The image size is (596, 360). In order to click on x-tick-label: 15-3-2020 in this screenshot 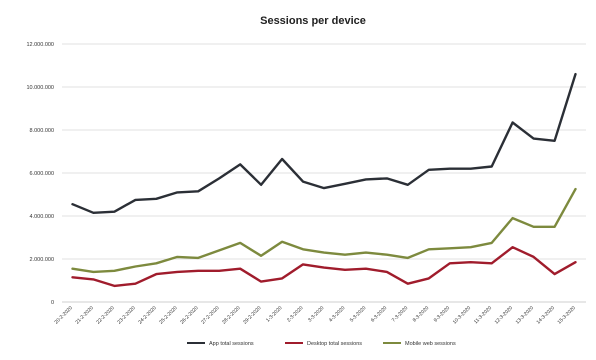, I will do `click(567, 315)`.